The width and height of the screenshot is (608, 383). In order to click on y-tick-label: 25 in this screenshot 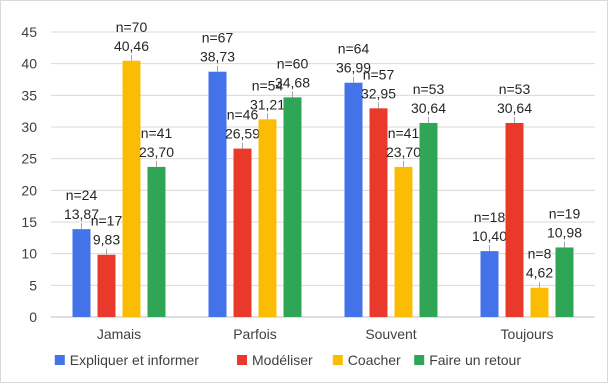, I will do `click(29, 159)`.